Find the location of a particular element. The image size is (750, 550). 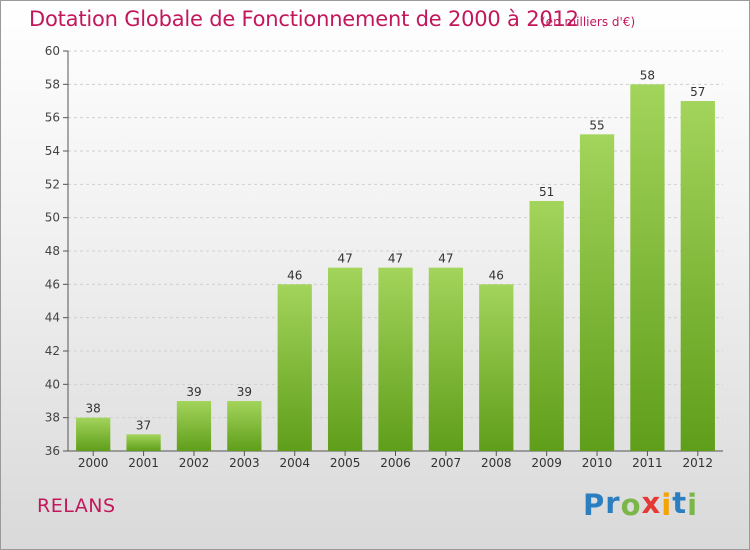

y-tick-label: 40 is located at coordinates (52, 384).